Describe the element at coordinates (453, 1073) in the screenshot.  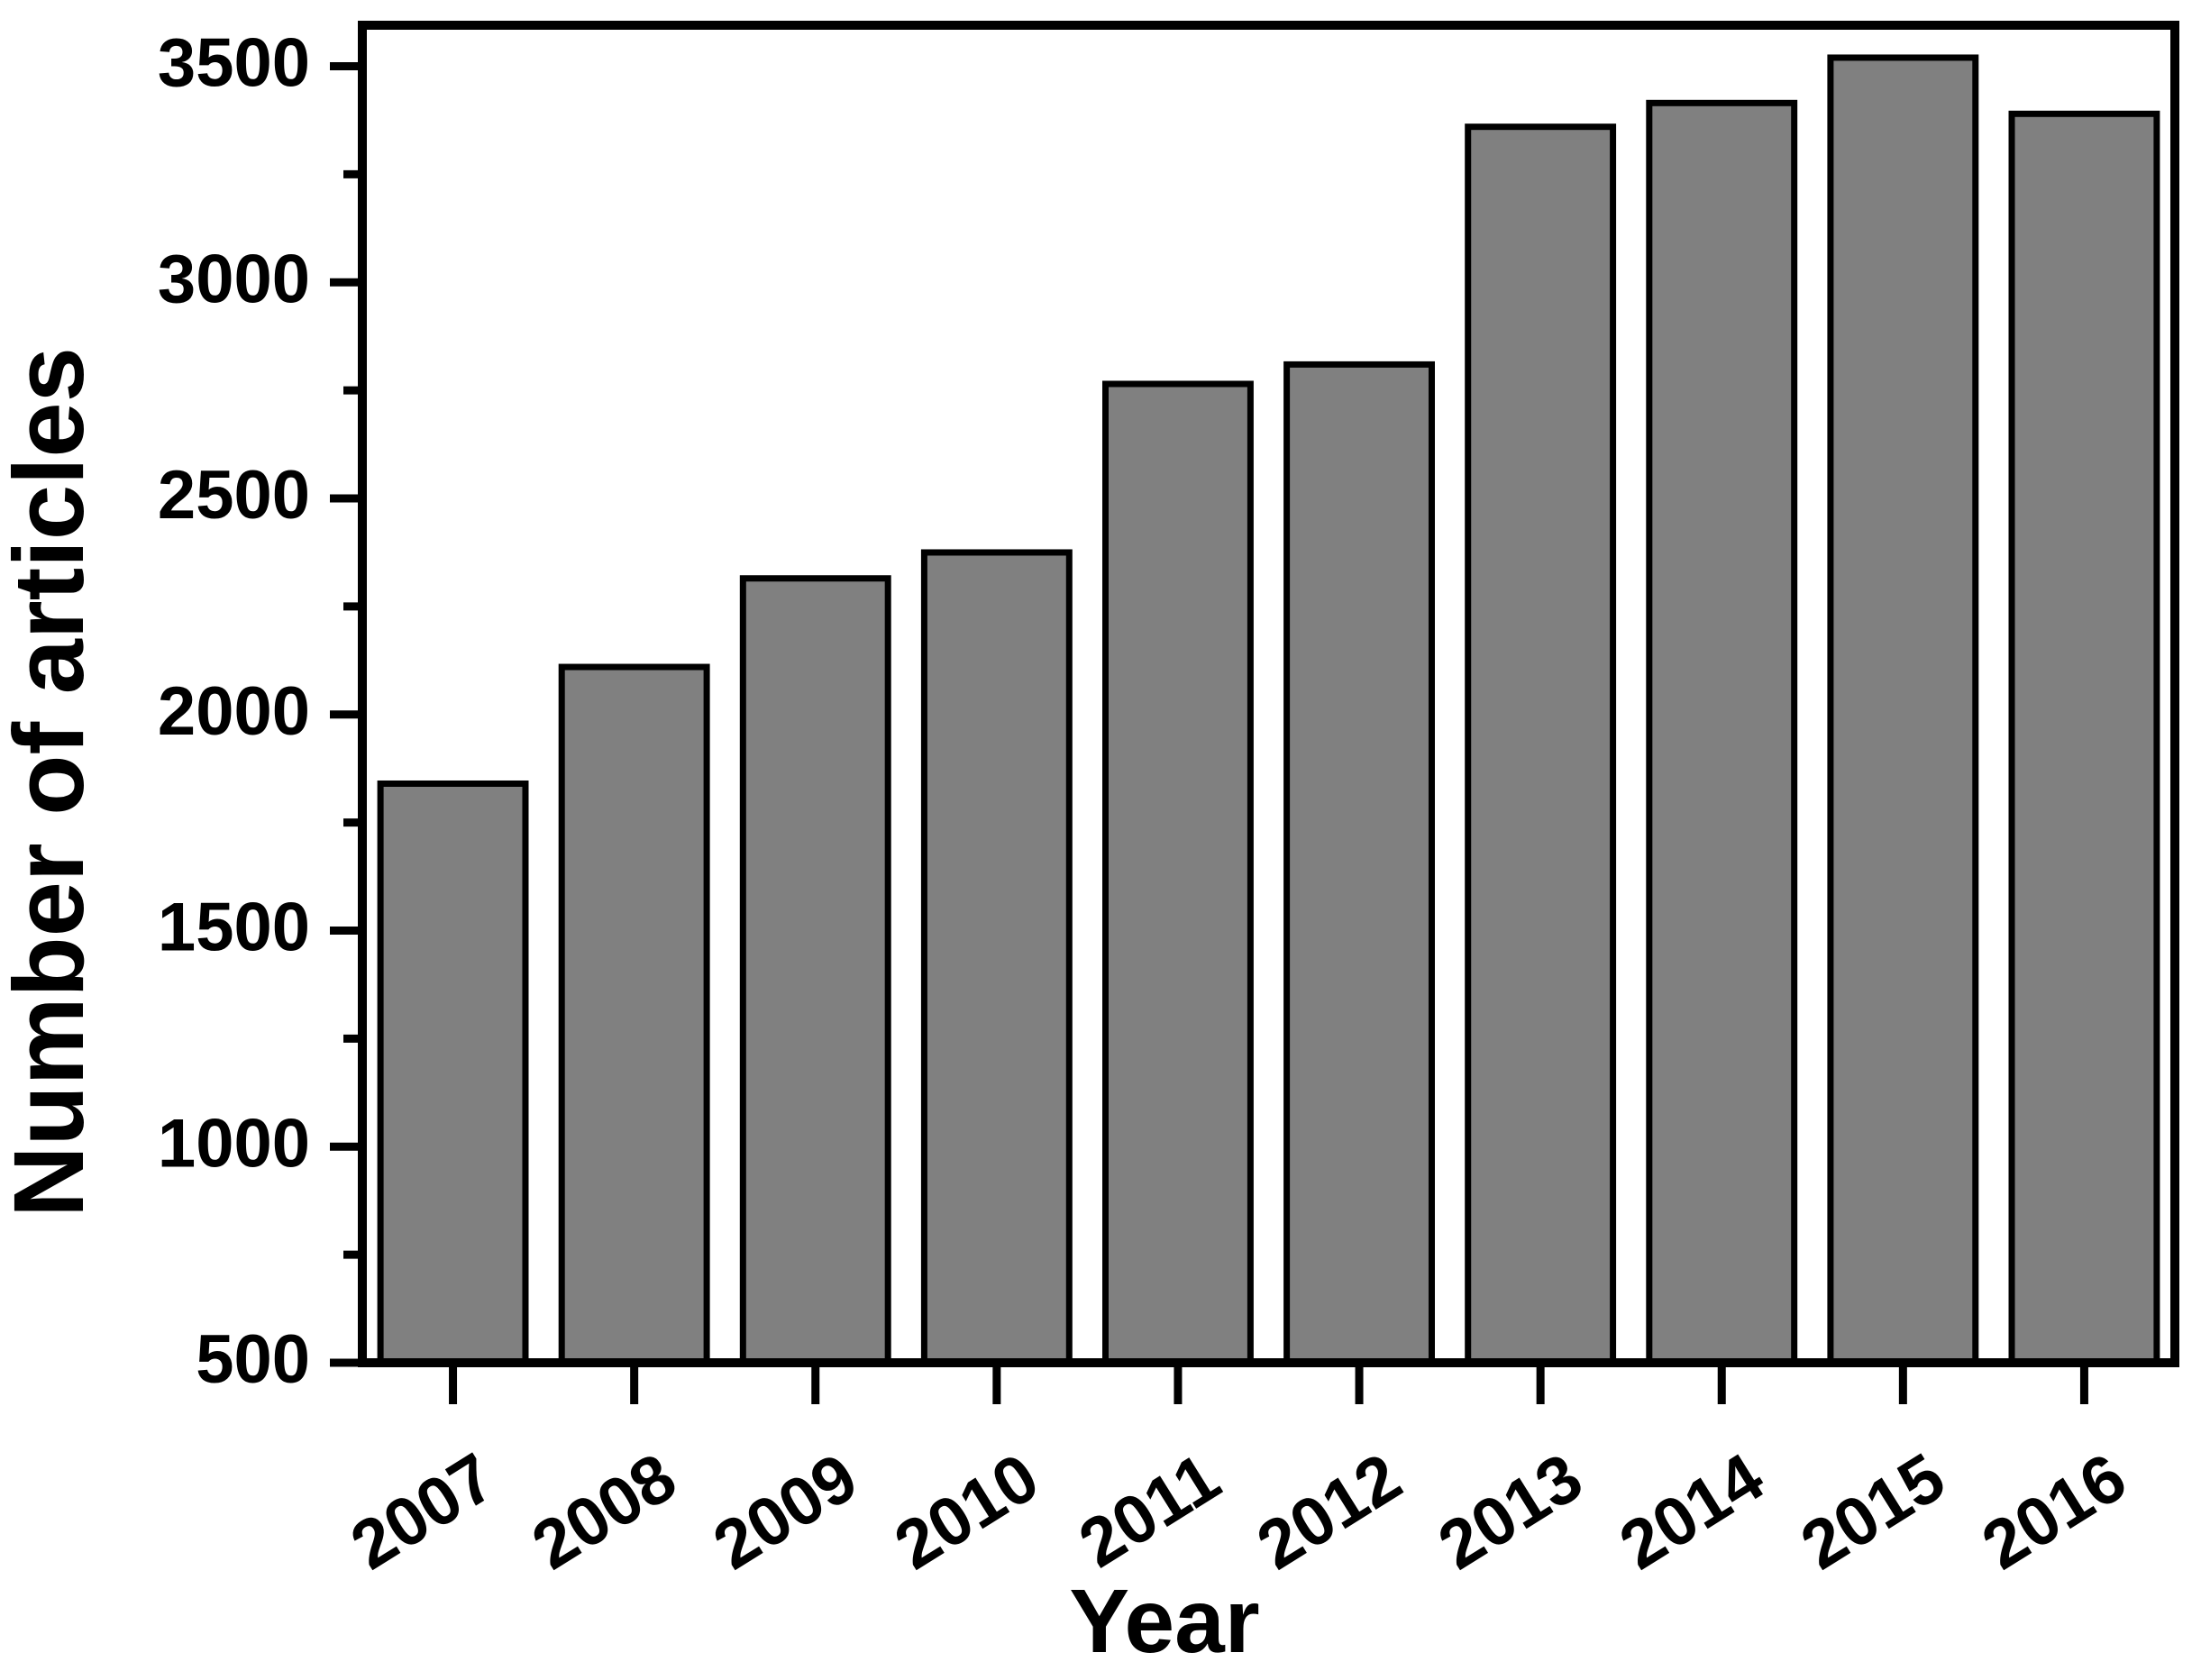
I see `bar-2007` at that location.